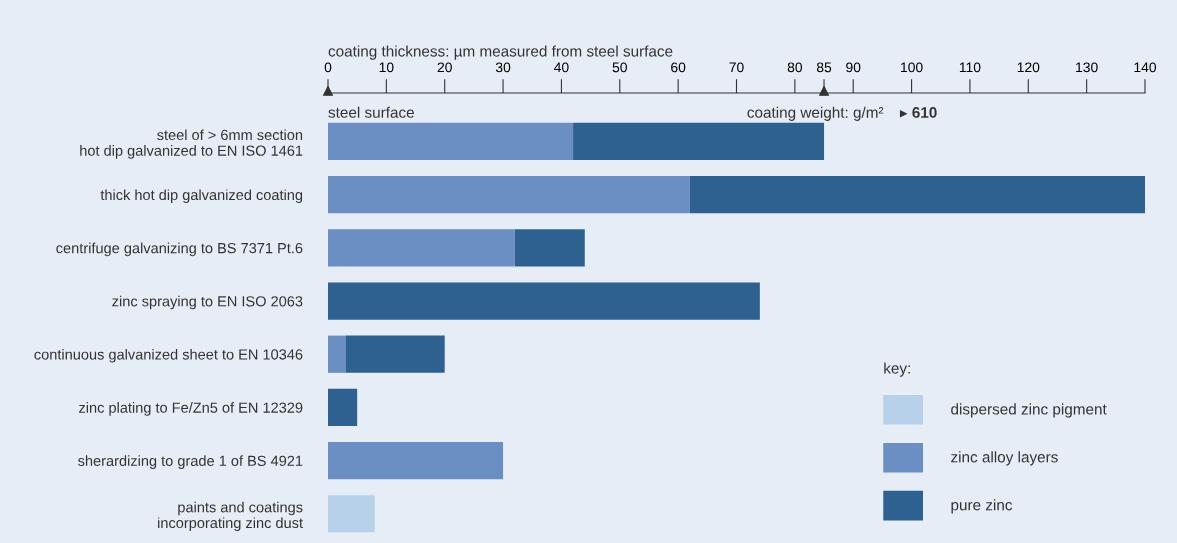 This screenshot has width=1177, height=543. What do you see at coordinates (561, 67) in the screenshot?
I see `x-tick-label: 40` at bounding box center [561, 67].